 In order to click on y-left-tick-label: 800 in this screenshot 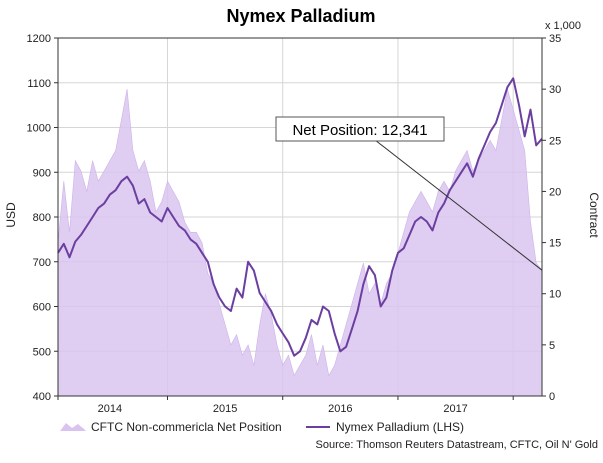, I will do `click(42, 218)`.